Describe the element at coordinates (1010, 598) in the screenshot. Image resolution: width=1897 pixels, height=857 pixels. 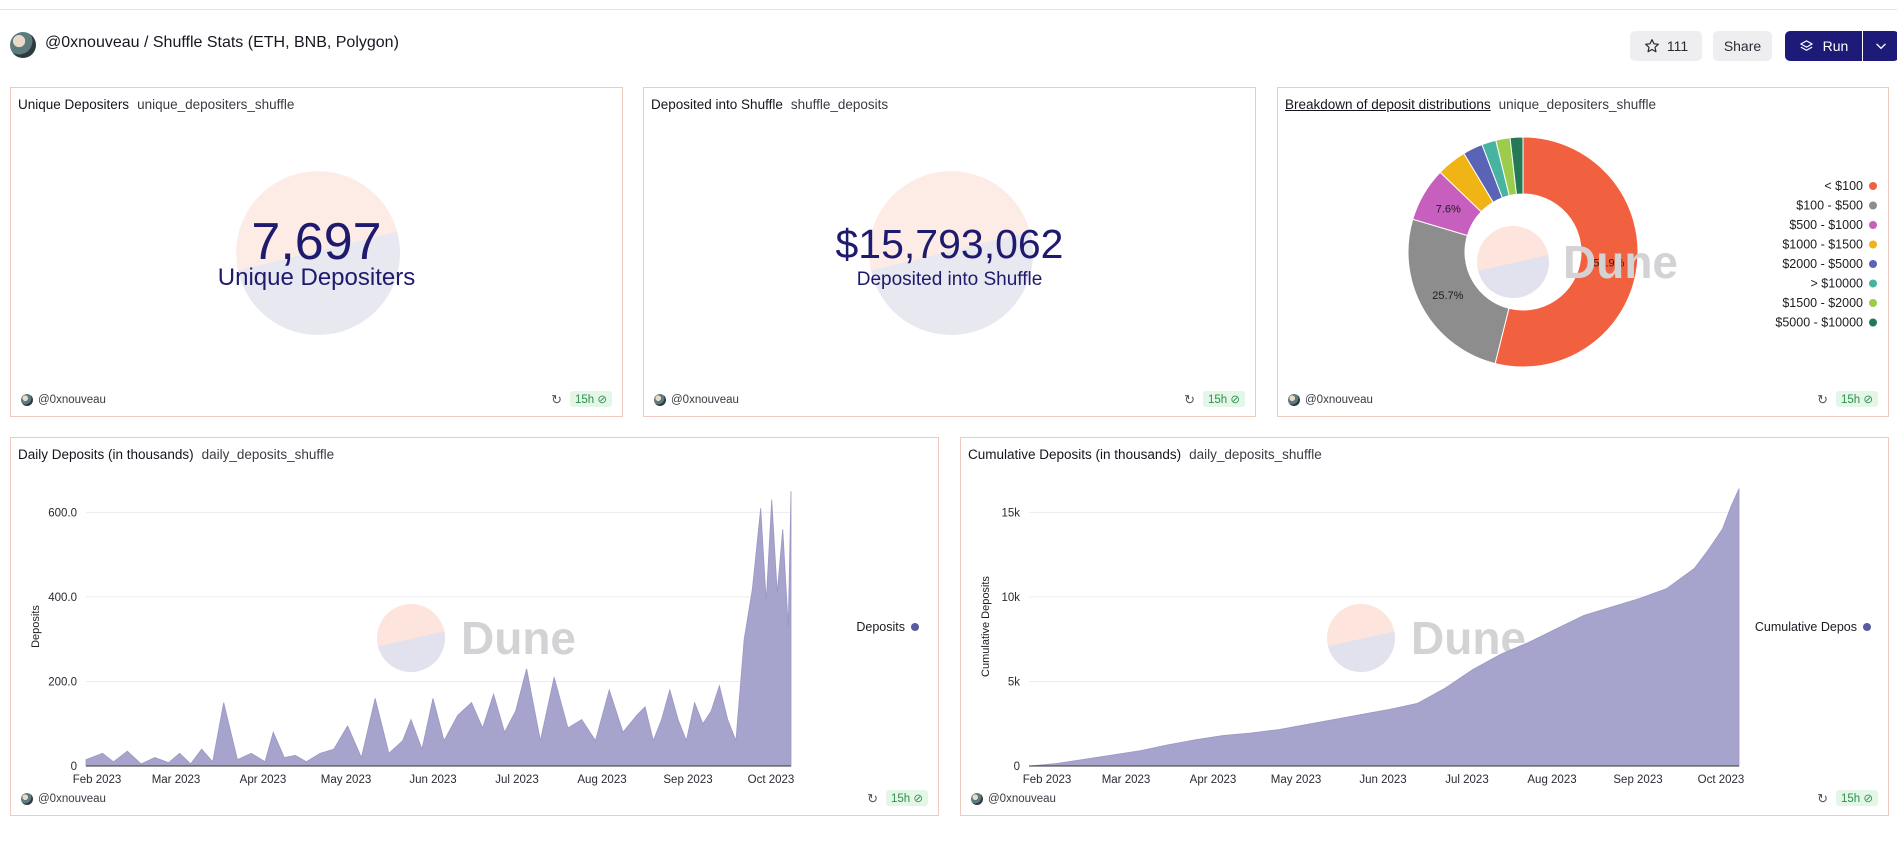
I see `y-tick-label: 10k` at that location.